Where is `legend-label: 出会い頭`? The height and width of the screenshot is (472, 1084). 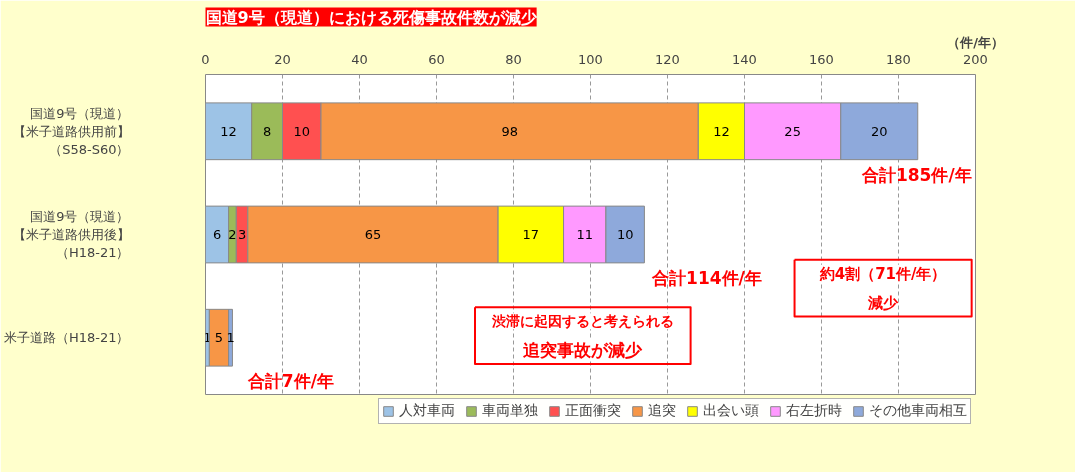 legend-label: 出会い頭 is located at coordinates (731, 411).